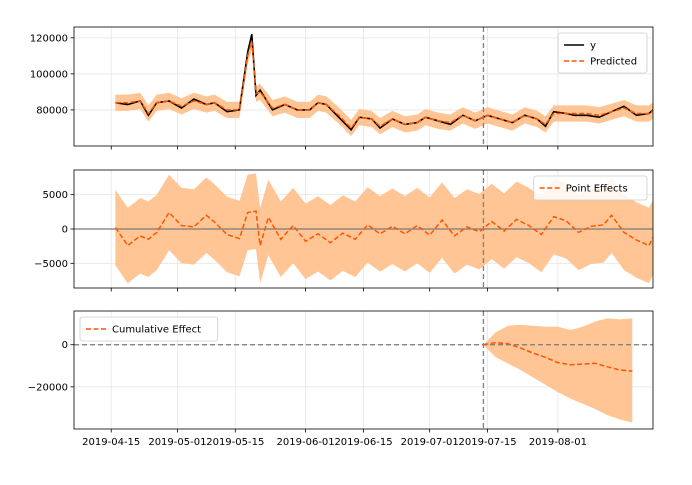 This screenshot has width=692, height=485. What do you see at coordinates (597, 189) in the screenshot?
I see `legend-label: Point Effects` at bounding box center [597, 189].